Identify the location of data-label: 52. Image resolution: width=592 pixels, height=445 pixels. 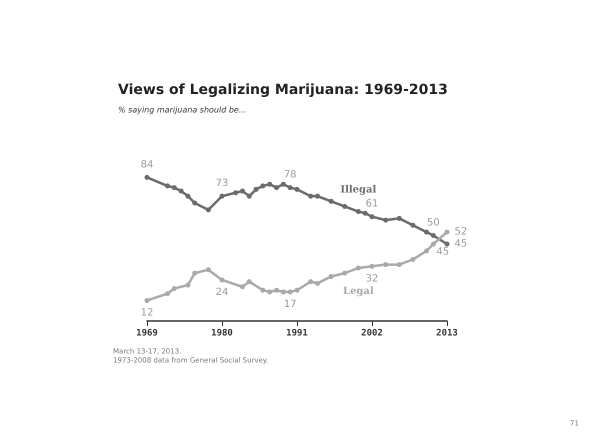
(461, 232).